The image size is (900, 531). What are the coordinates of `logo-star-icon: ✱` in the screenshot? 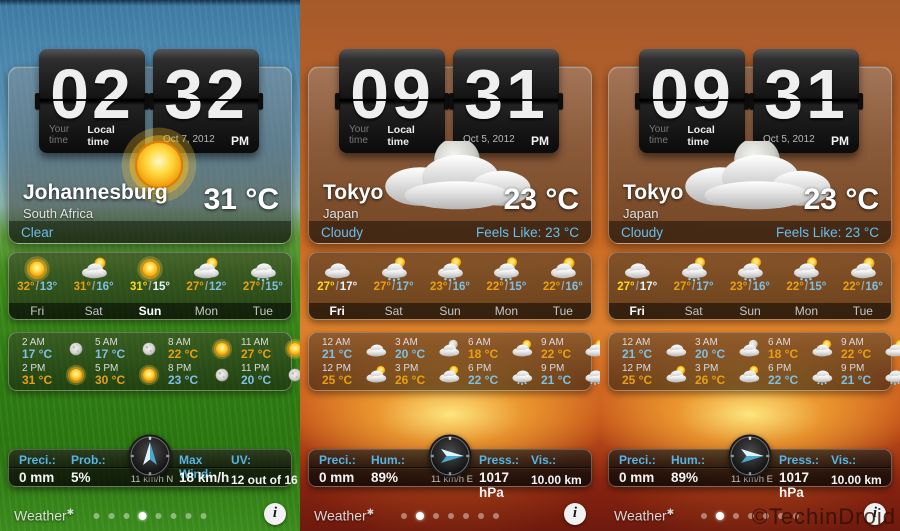 It's located at (70, 512).